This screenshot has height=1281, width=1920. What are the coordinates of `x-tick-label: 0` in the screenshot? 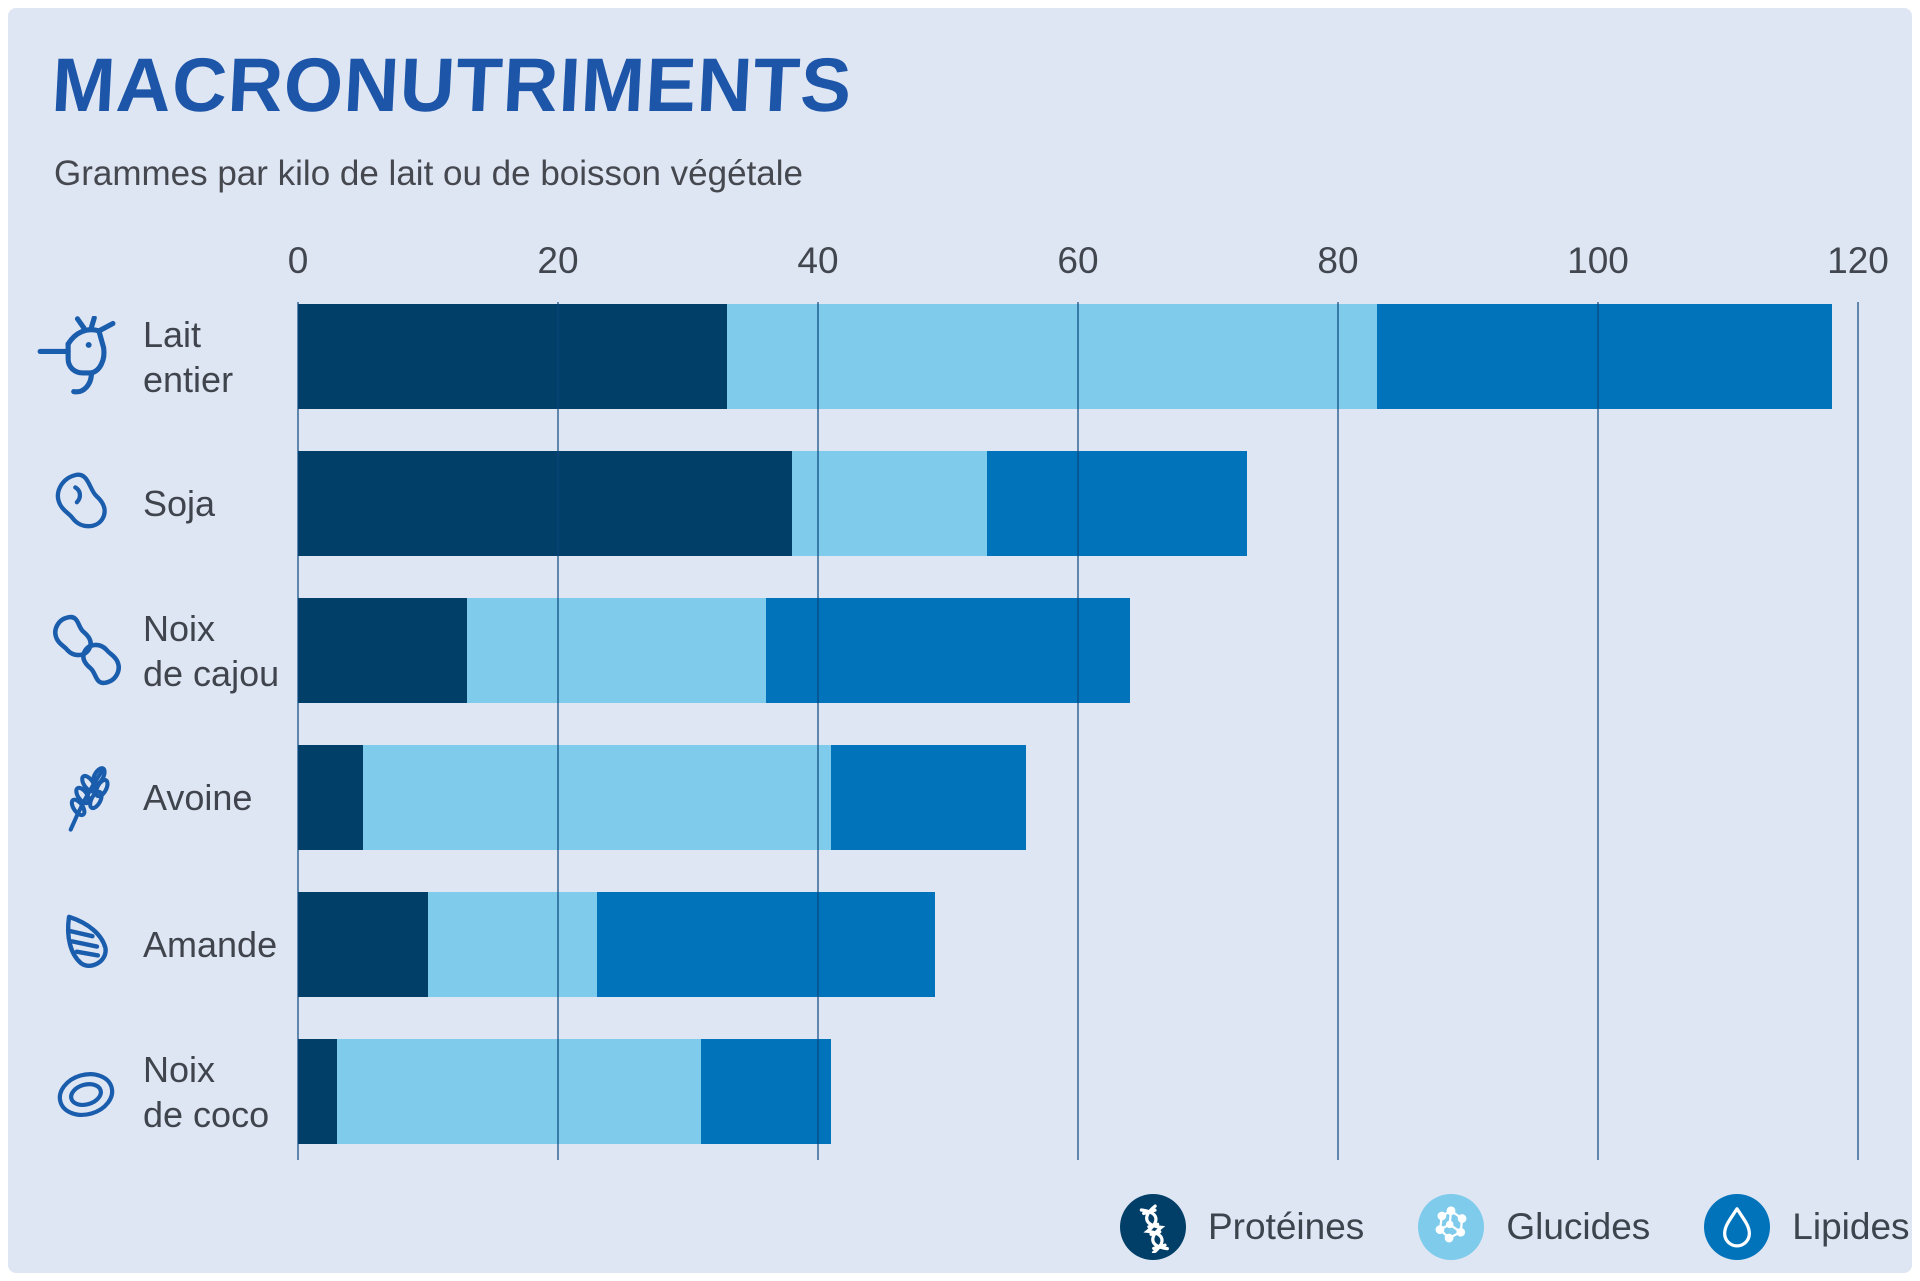 It's located at (298, 260).